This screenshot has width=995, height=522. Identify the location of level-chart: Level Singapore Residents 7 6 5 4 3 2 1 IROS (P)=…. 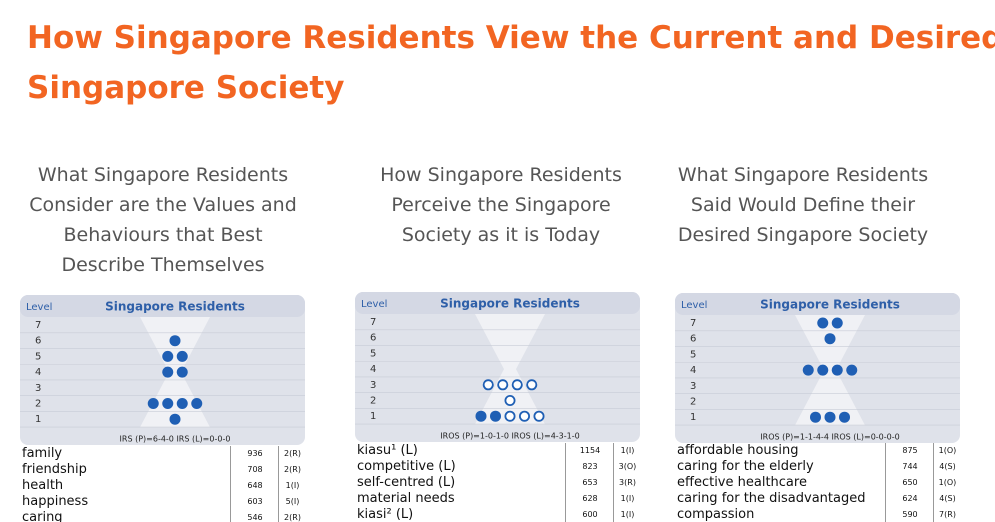
(497, 367).